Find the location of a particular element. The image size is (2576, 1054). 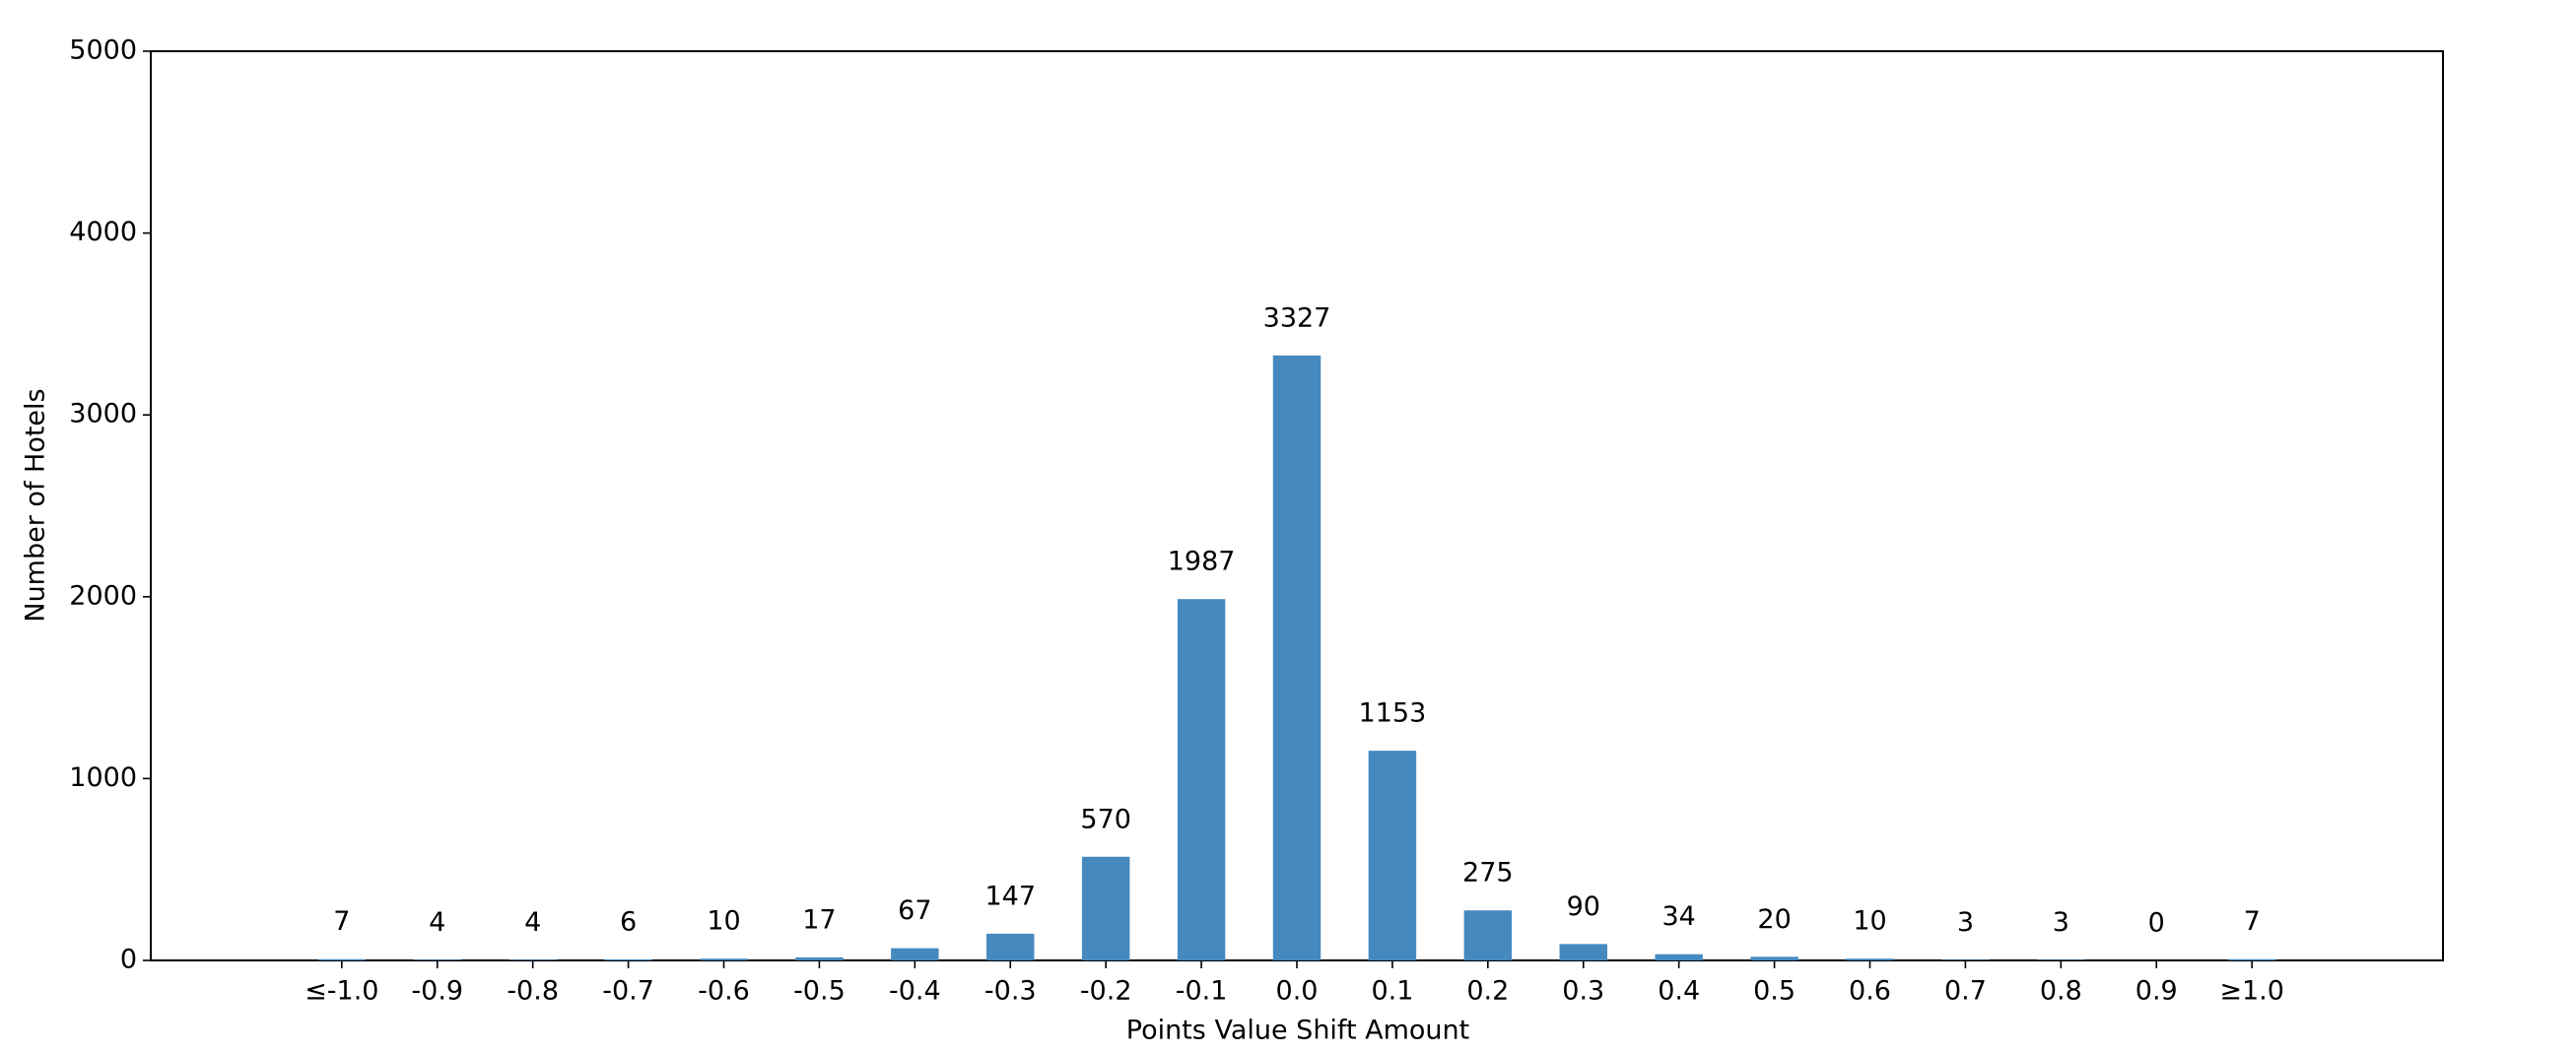

value-label: 147 is located at coordinates (1010, 896).